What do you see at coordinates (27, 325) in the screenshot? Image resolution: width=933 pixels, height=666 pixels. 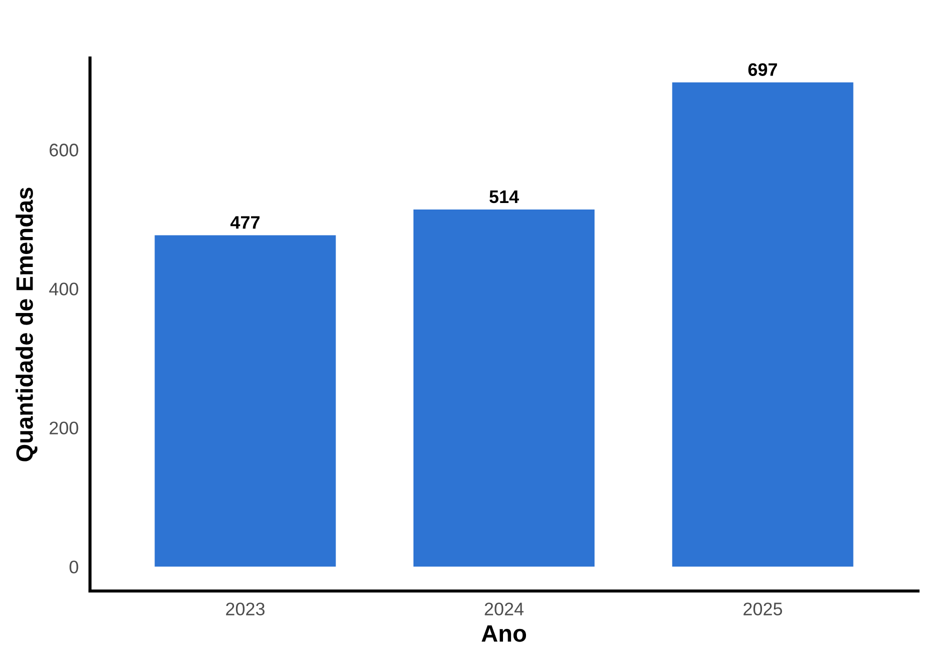 I see `y-axis-title: Quantidade de Emendas` at bounding box center [27, 325].